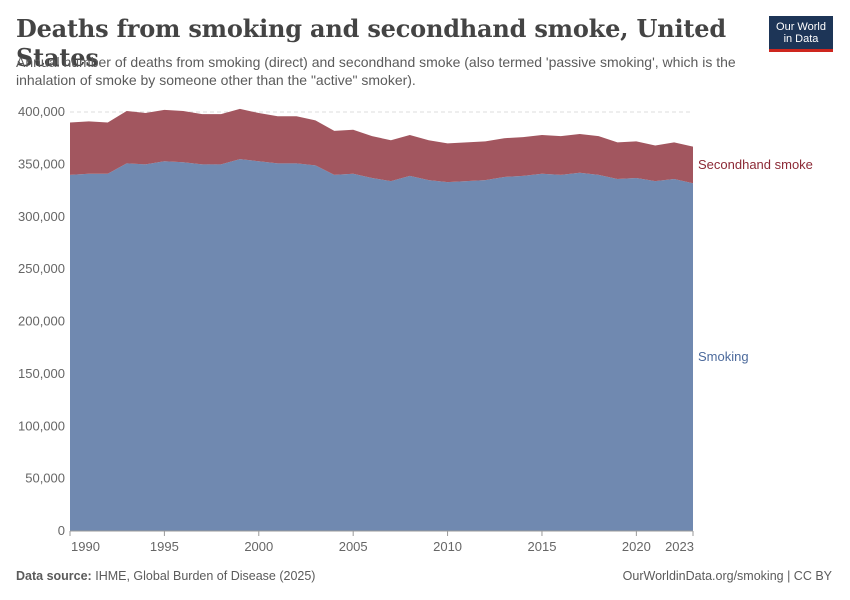  Describe the element at coordinates (41, 268) in the screenshot. I see `y-tick-label: 250,000` at that location.